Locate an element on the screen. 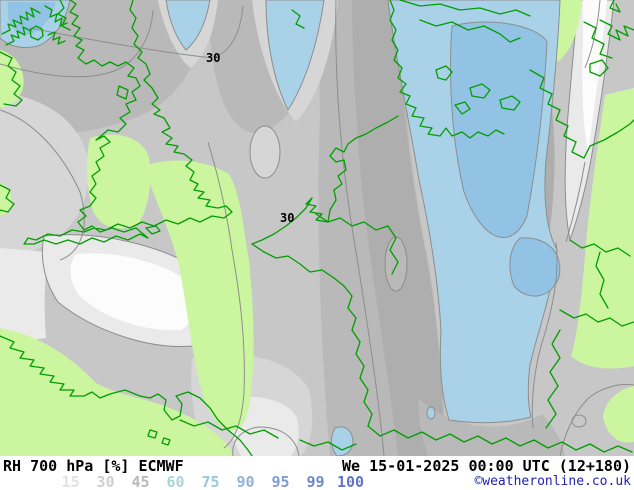  color-scale: 15 30 45 60 75 90 95 99 100 is located at coordinates (210, 481).